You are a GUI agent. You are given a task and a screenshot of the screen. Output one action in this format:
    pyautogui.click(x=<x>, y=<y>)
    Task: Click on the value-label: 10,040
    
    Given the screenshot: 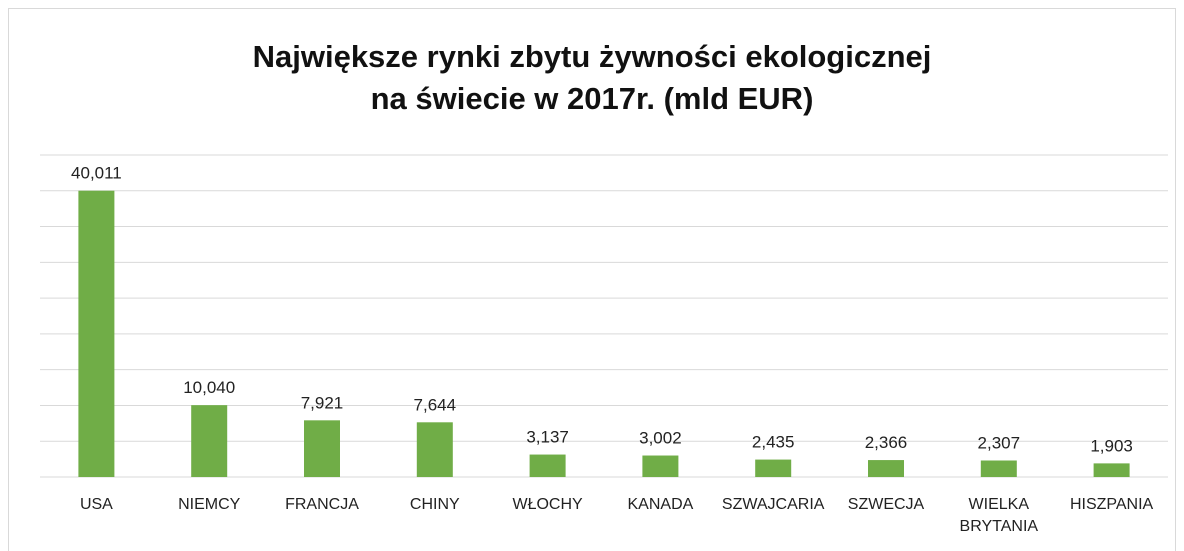 What is the action you would take?
    pyautogui.click(x=209, y=387)
    